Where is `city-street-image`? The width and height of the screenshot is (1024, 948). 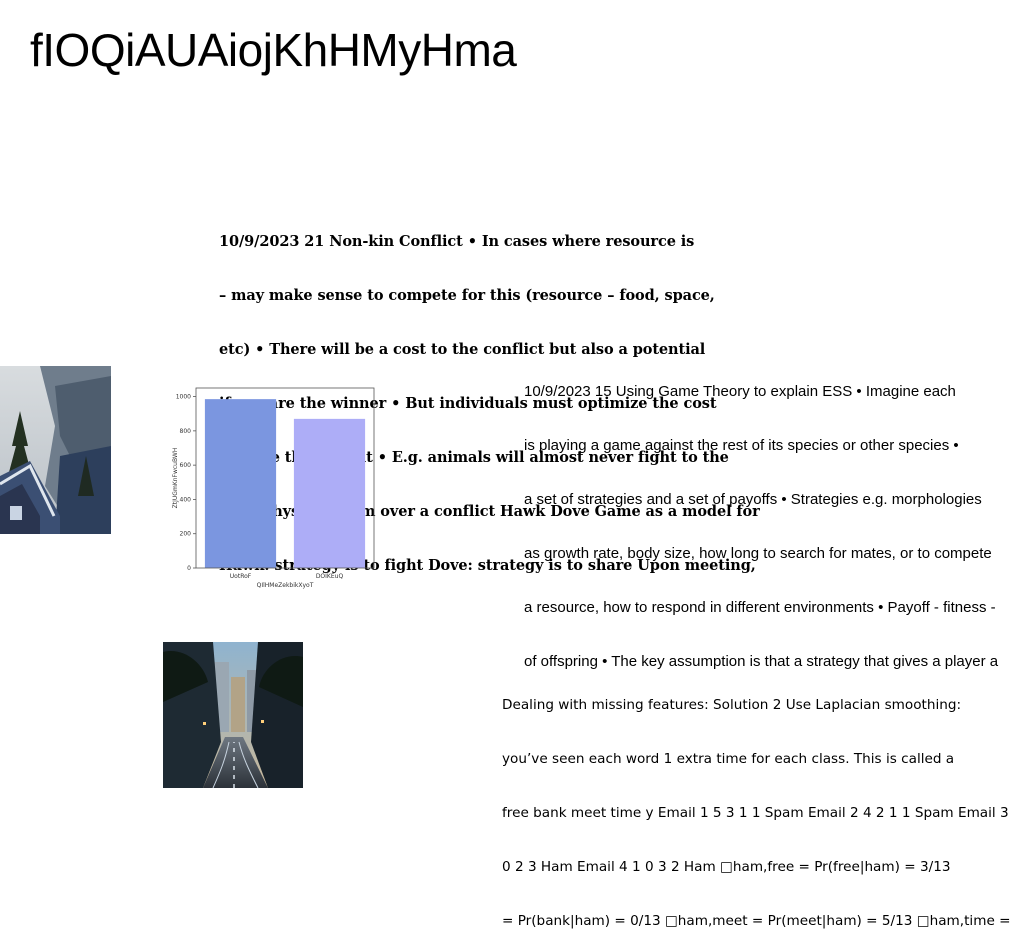 city-street-image is located at coordinates (233, 715).